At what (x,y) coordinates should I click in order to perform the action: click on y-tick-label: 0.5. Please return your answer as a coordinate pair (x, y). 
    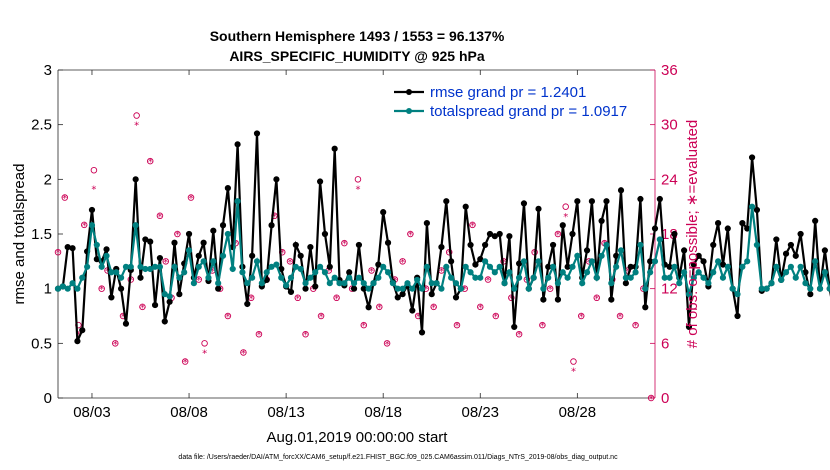
    Looking at the image, I should click on (41, 343).